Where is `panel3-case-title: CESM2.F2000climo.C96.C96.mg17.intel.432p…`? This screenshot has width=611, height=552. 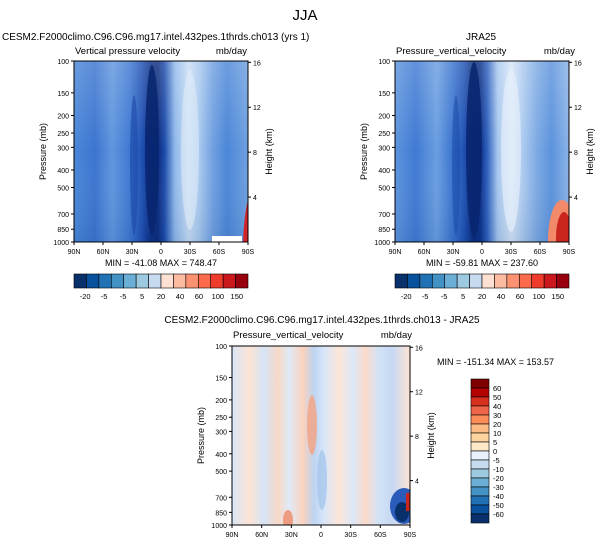 panel3-case-title: CESM2.F2000climo.C96.C96.mg17.intel.432p… is located at coordinates (322, 320).